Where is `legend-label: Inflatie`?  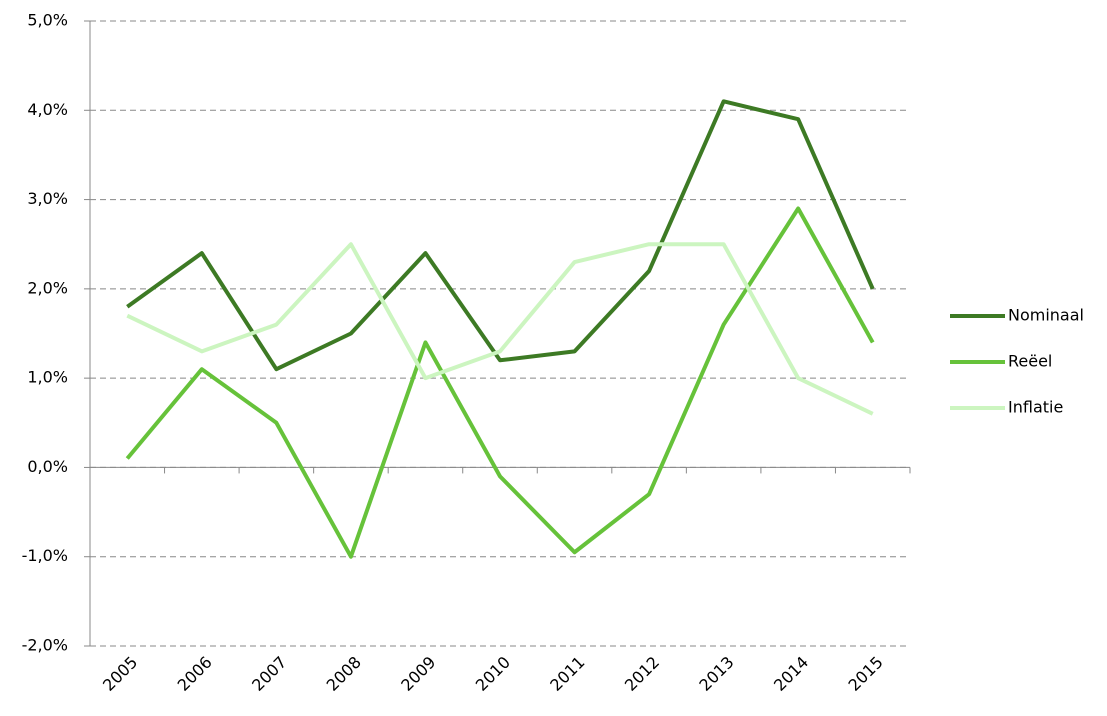
legend-label: Inflatie is located at coordinates (1035, 407).